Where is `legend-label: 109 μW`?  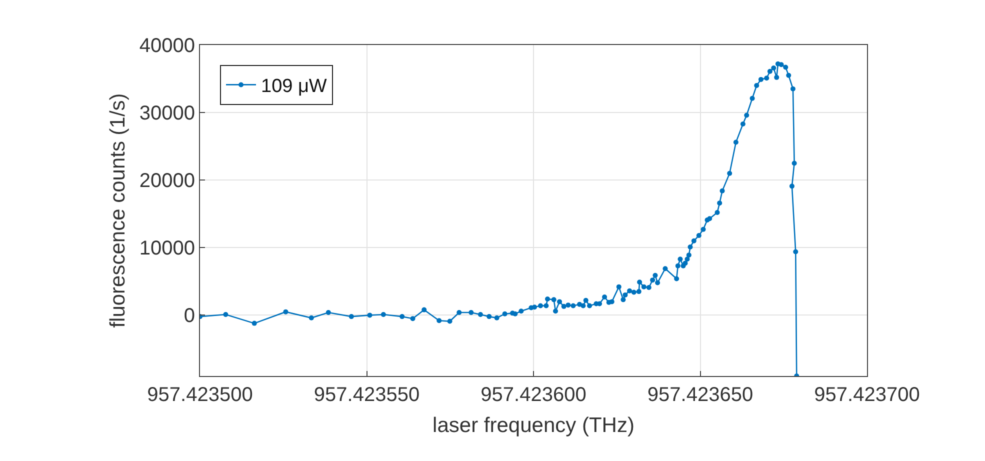
legend-label: 109 μW is located at coordinates (294, 87).